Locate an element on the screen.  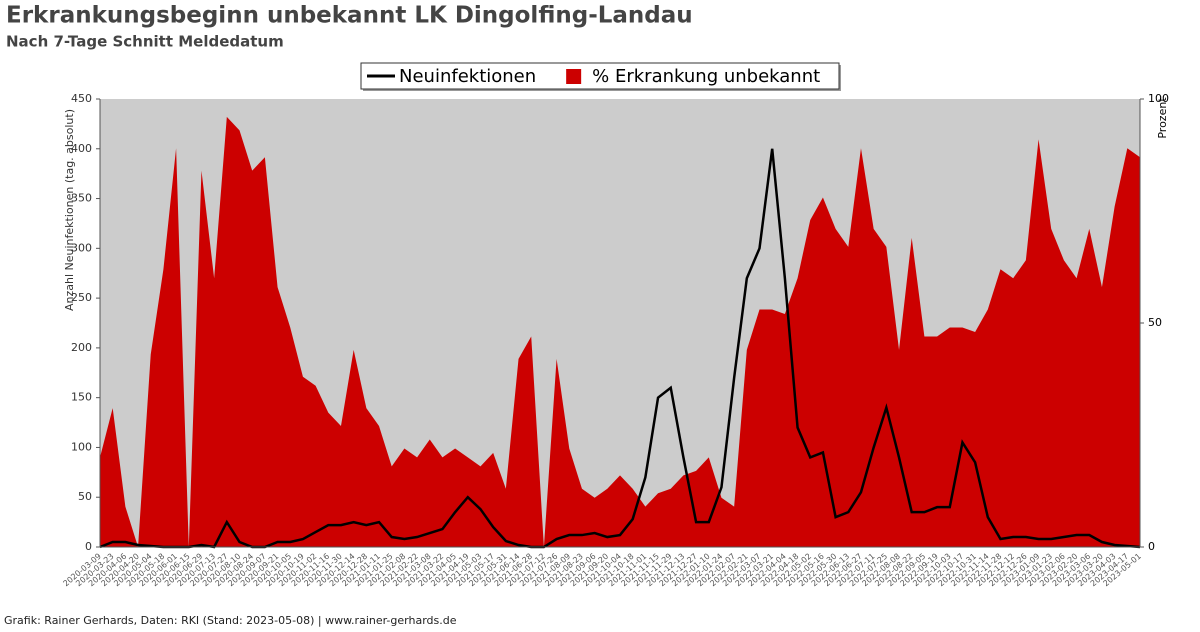
y-tick-label: 200 is located at coordinates (81, 347).